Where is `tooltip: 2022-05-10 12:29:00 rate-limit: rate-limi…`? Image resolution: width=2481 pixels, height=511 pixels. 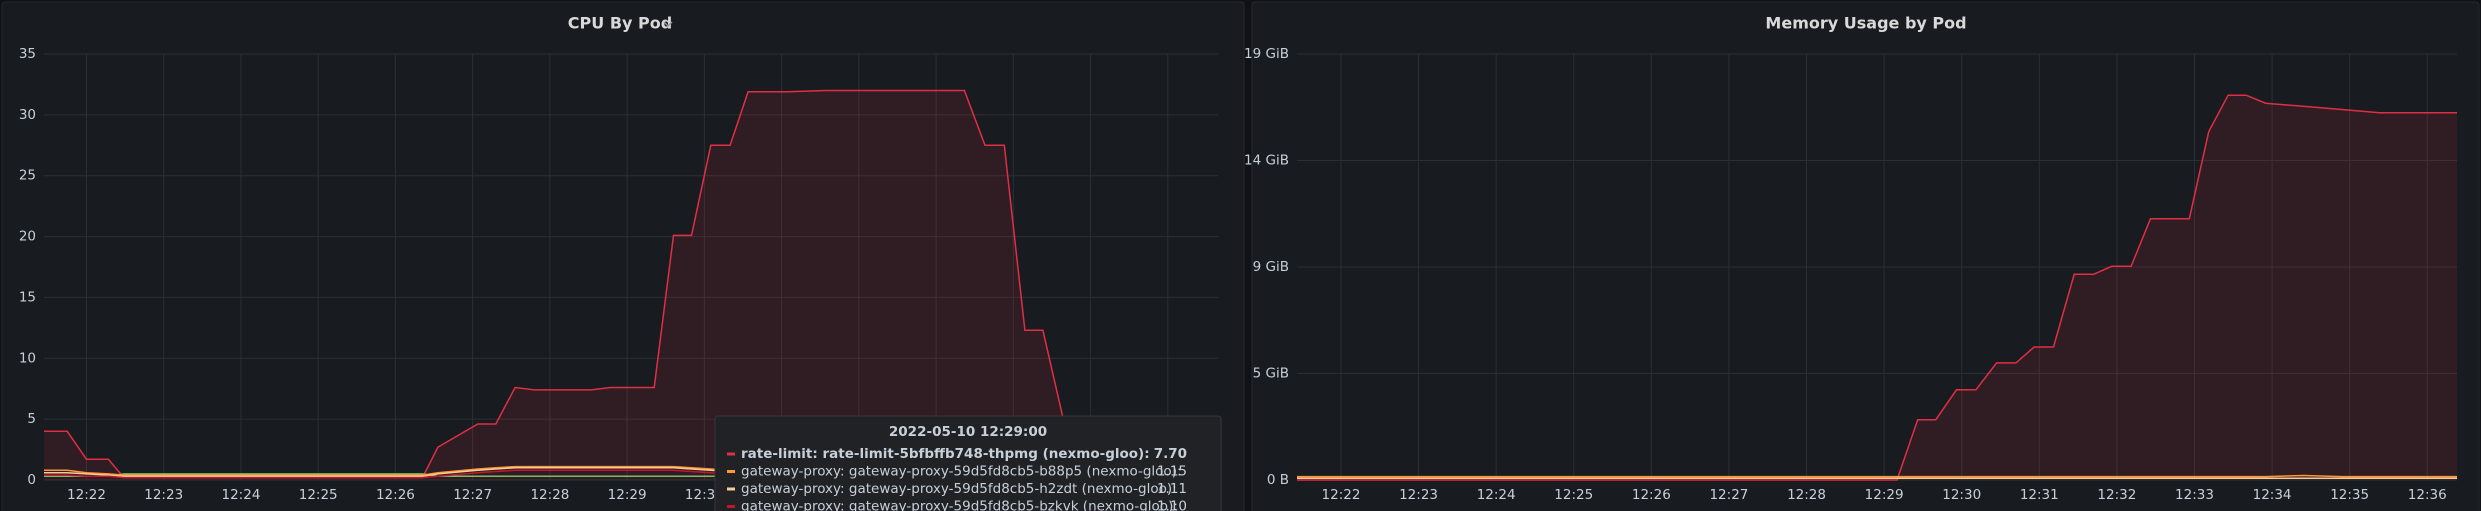 tooltip: 2022-05-10 12:29:00 rate-limit: rate-limi… is located at coordinates (968, 463).